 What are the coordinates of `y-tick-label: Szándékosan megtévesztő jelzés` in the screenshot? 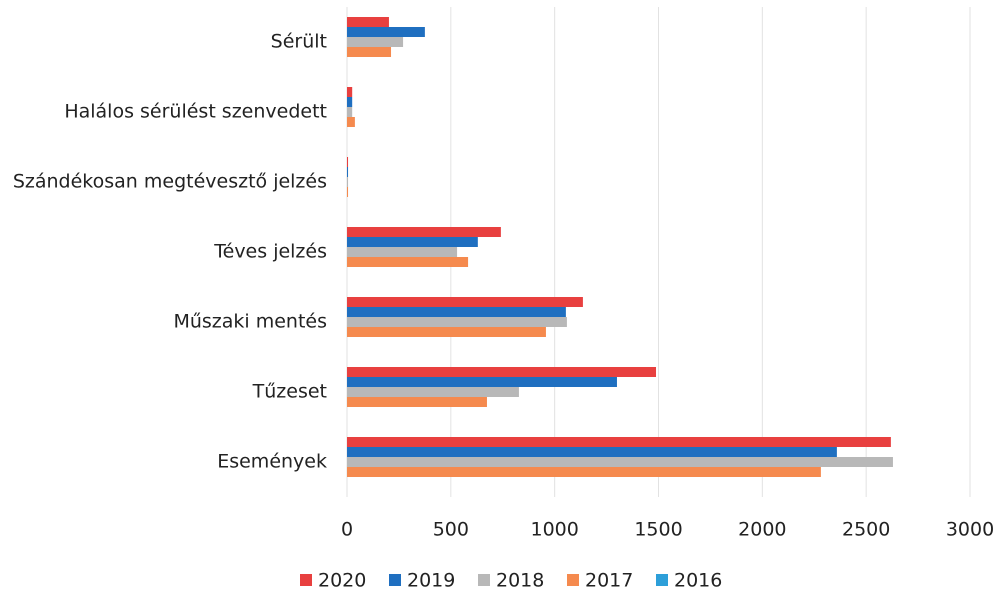 It's located at (170, 182).